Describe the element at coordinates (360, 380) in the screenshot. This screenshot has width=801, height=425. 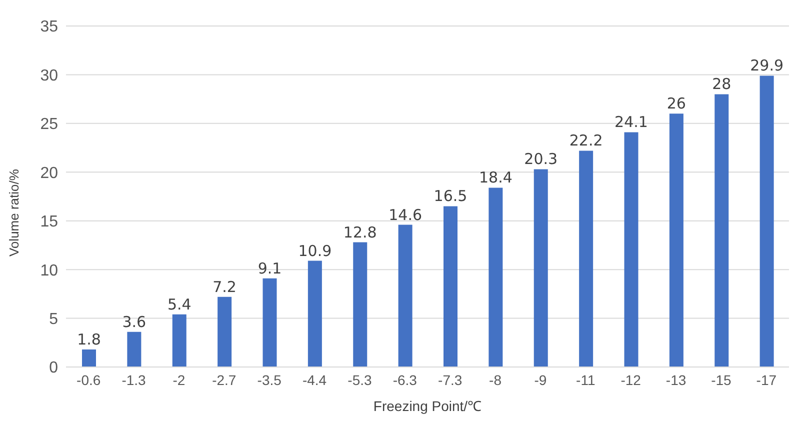
I see `x-tick-label: -5.3` at that location.